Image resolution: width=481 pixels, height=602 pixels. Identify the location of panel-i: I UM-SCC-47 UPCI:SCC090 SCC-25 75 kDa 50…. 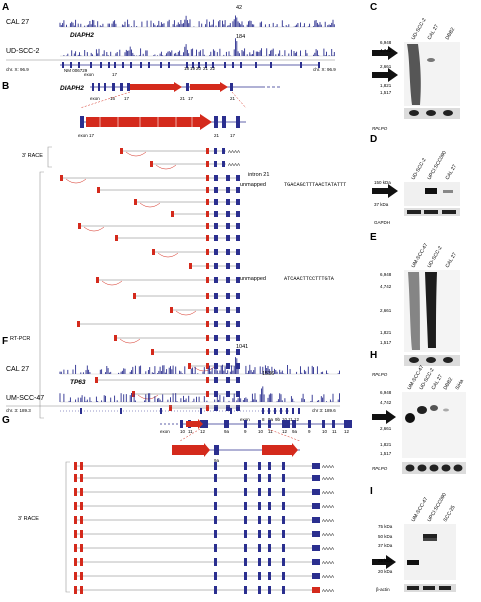
(413, 539).